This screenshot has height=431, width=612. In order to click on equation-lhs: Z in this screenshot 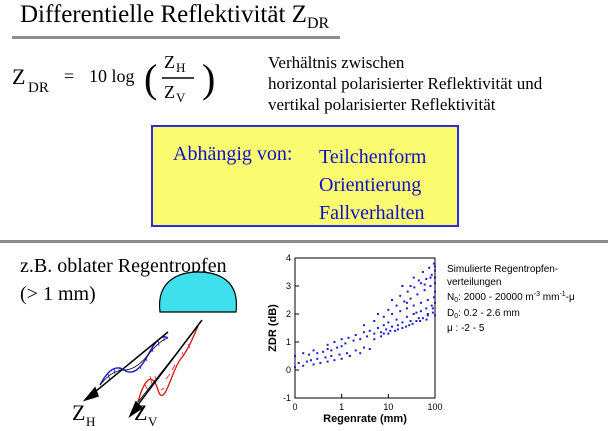, I will do `click(18, 76)`.